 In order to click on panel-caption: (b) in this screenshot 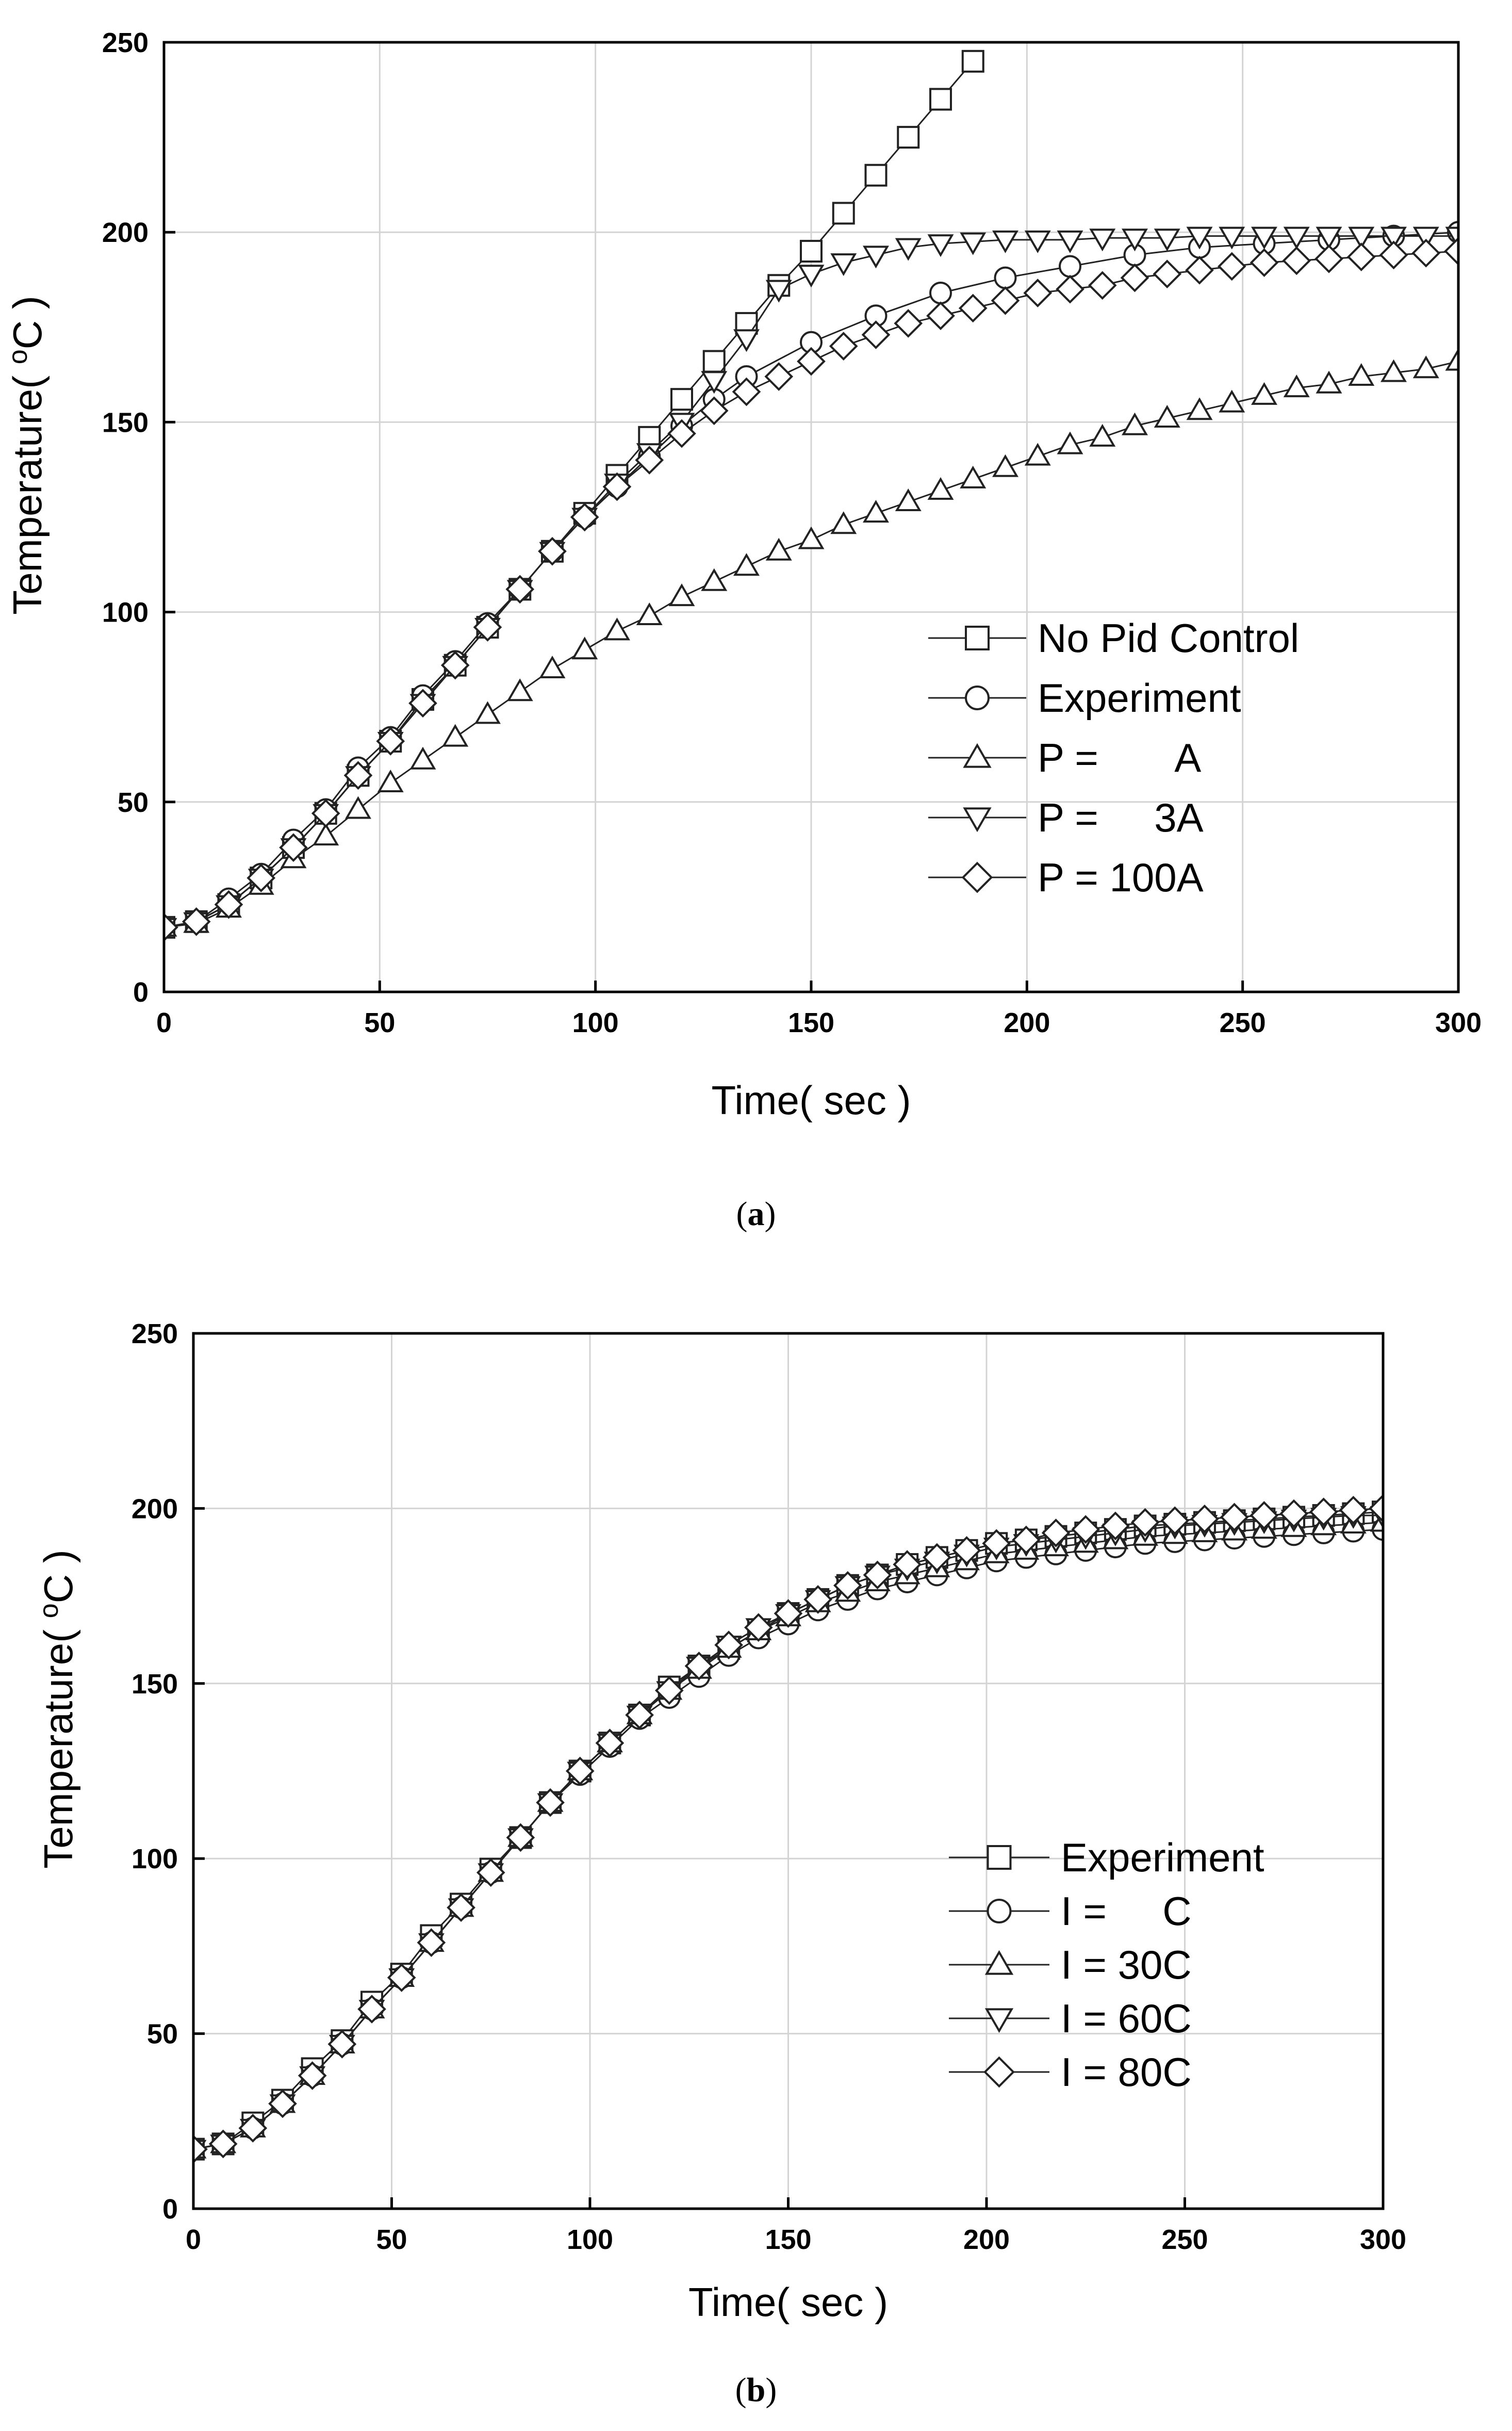, I will do `click(756, 2390)`.